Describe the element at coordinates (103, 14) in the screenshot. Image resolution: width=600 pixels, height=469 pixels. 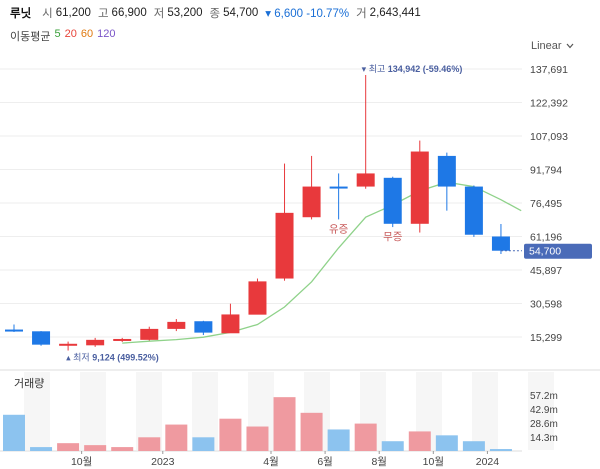
I see `high-label: 고` at that location.